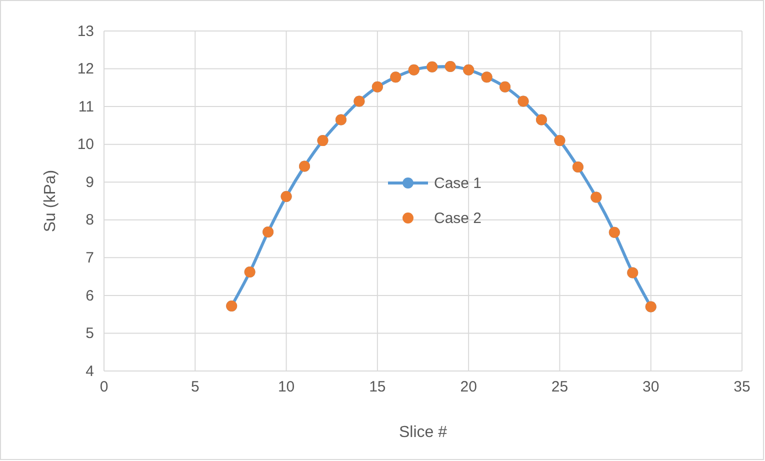  What do you see at coordinates (286, 387) in the screenshot?
I see `x-tick-label: 10` at bounding box center [286, 387].